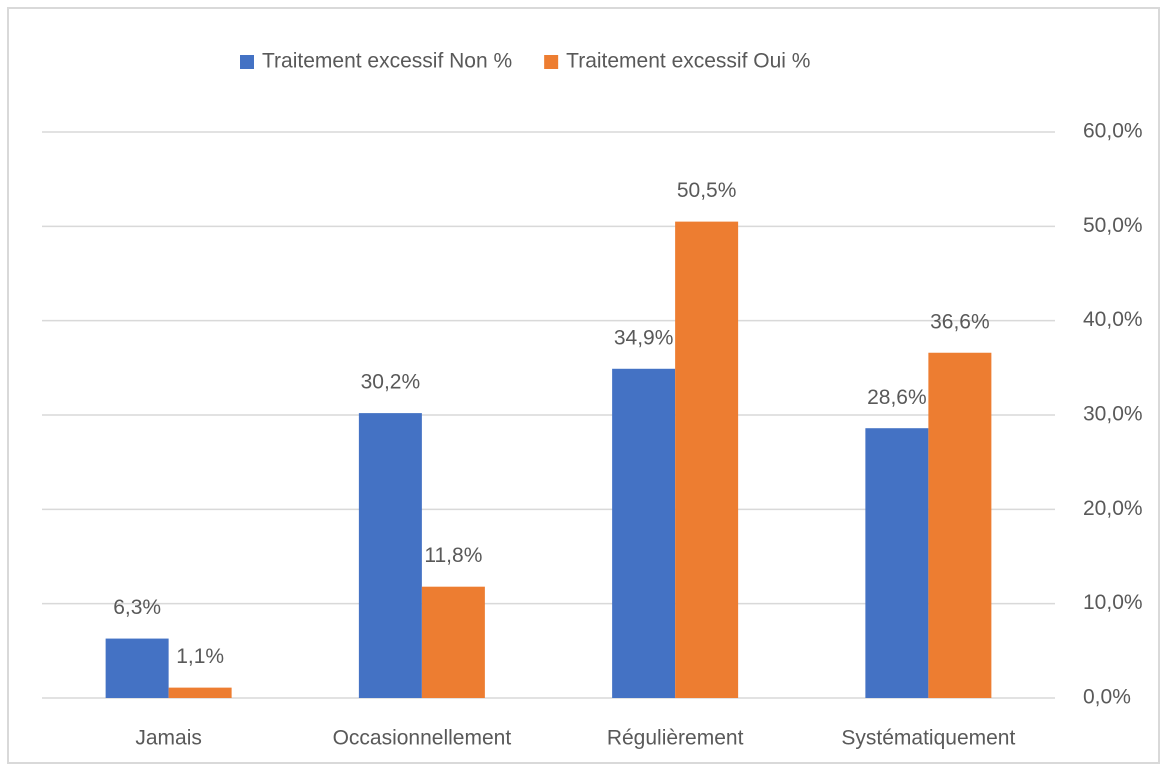 The width and height of the screenshot is (1167, 771). Describe the element at coordinates (453, 555) in the screenshot. I see `data-label: 11,8%` at that location.